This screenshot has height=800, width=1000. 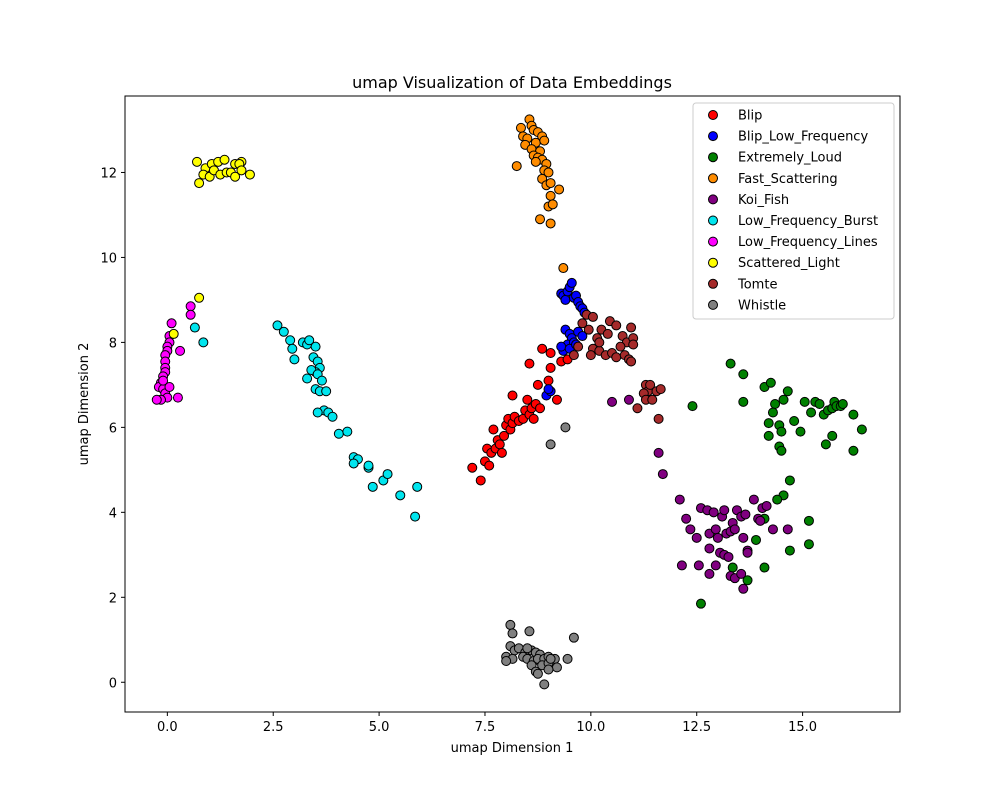 I want to click on legend-label: Scattered_Light, so click(x=789, y=263).